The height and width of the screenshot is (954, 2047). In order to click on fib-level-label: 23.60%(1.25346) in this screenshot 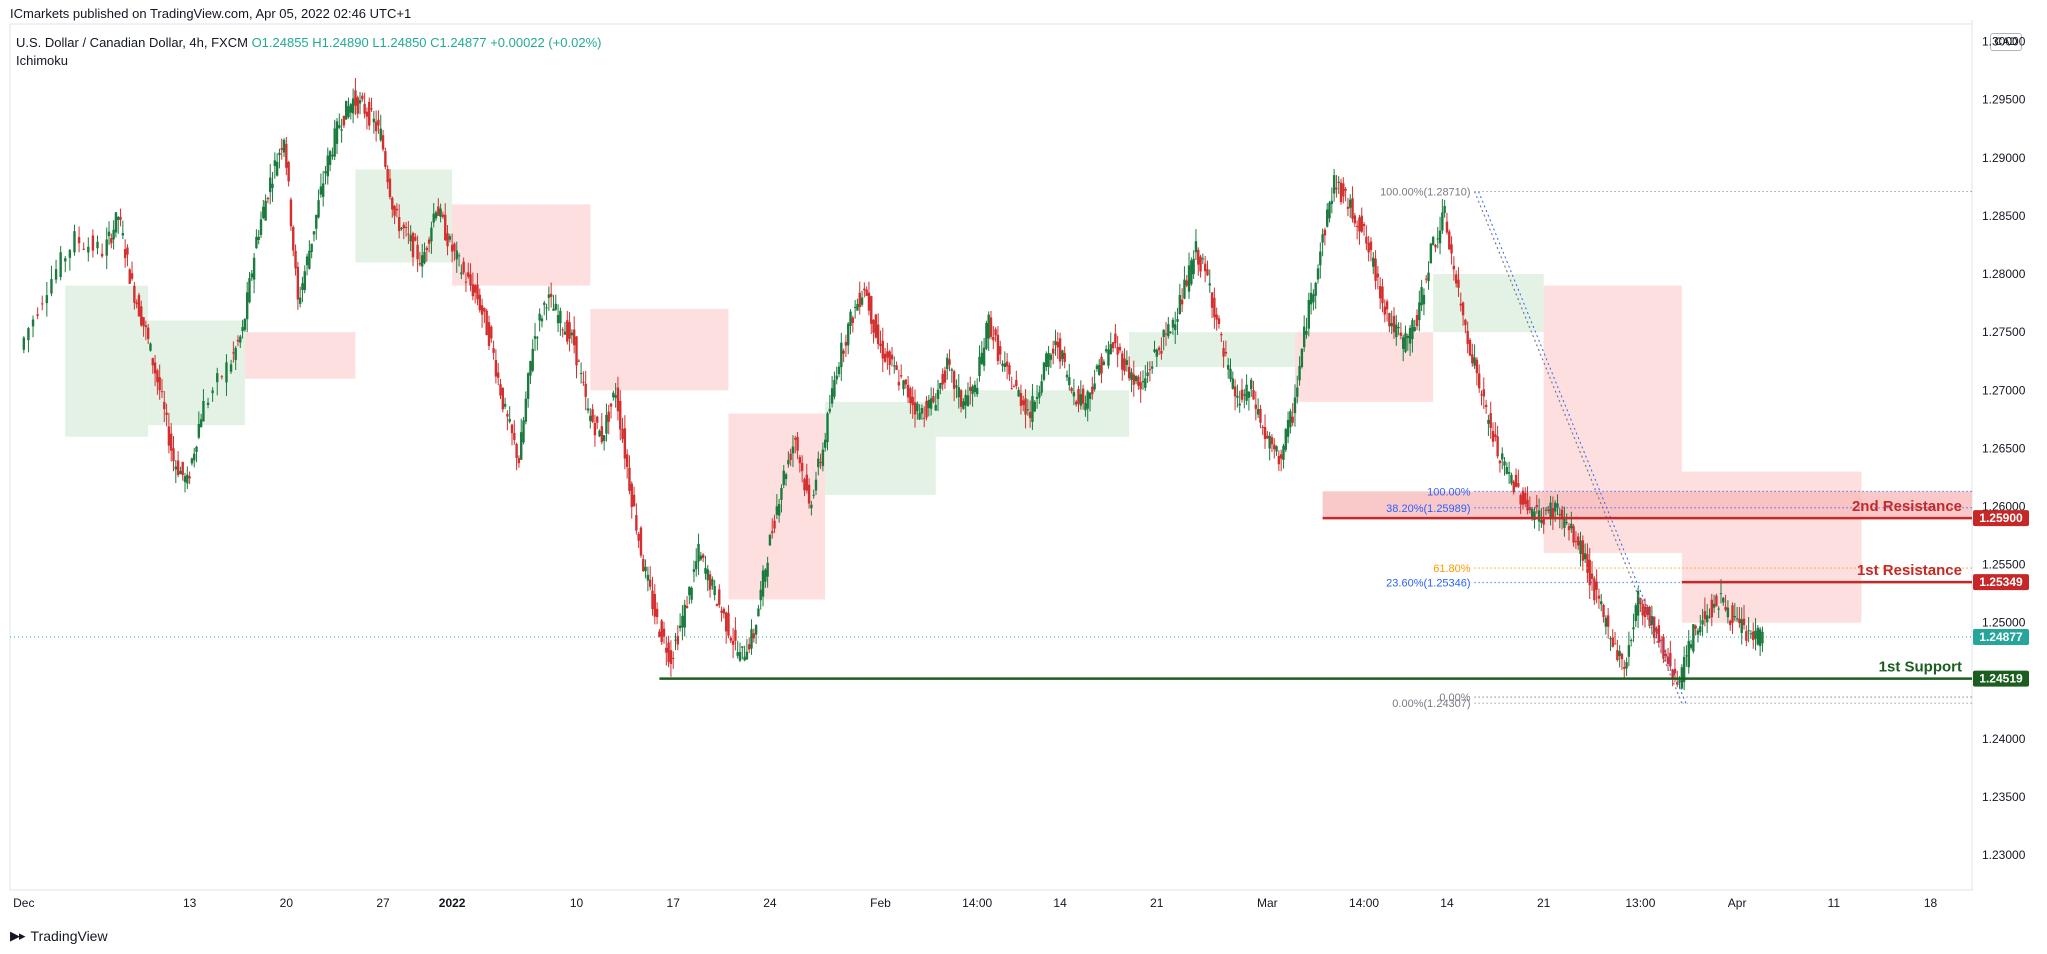, I will do `click(1428, 583)`.